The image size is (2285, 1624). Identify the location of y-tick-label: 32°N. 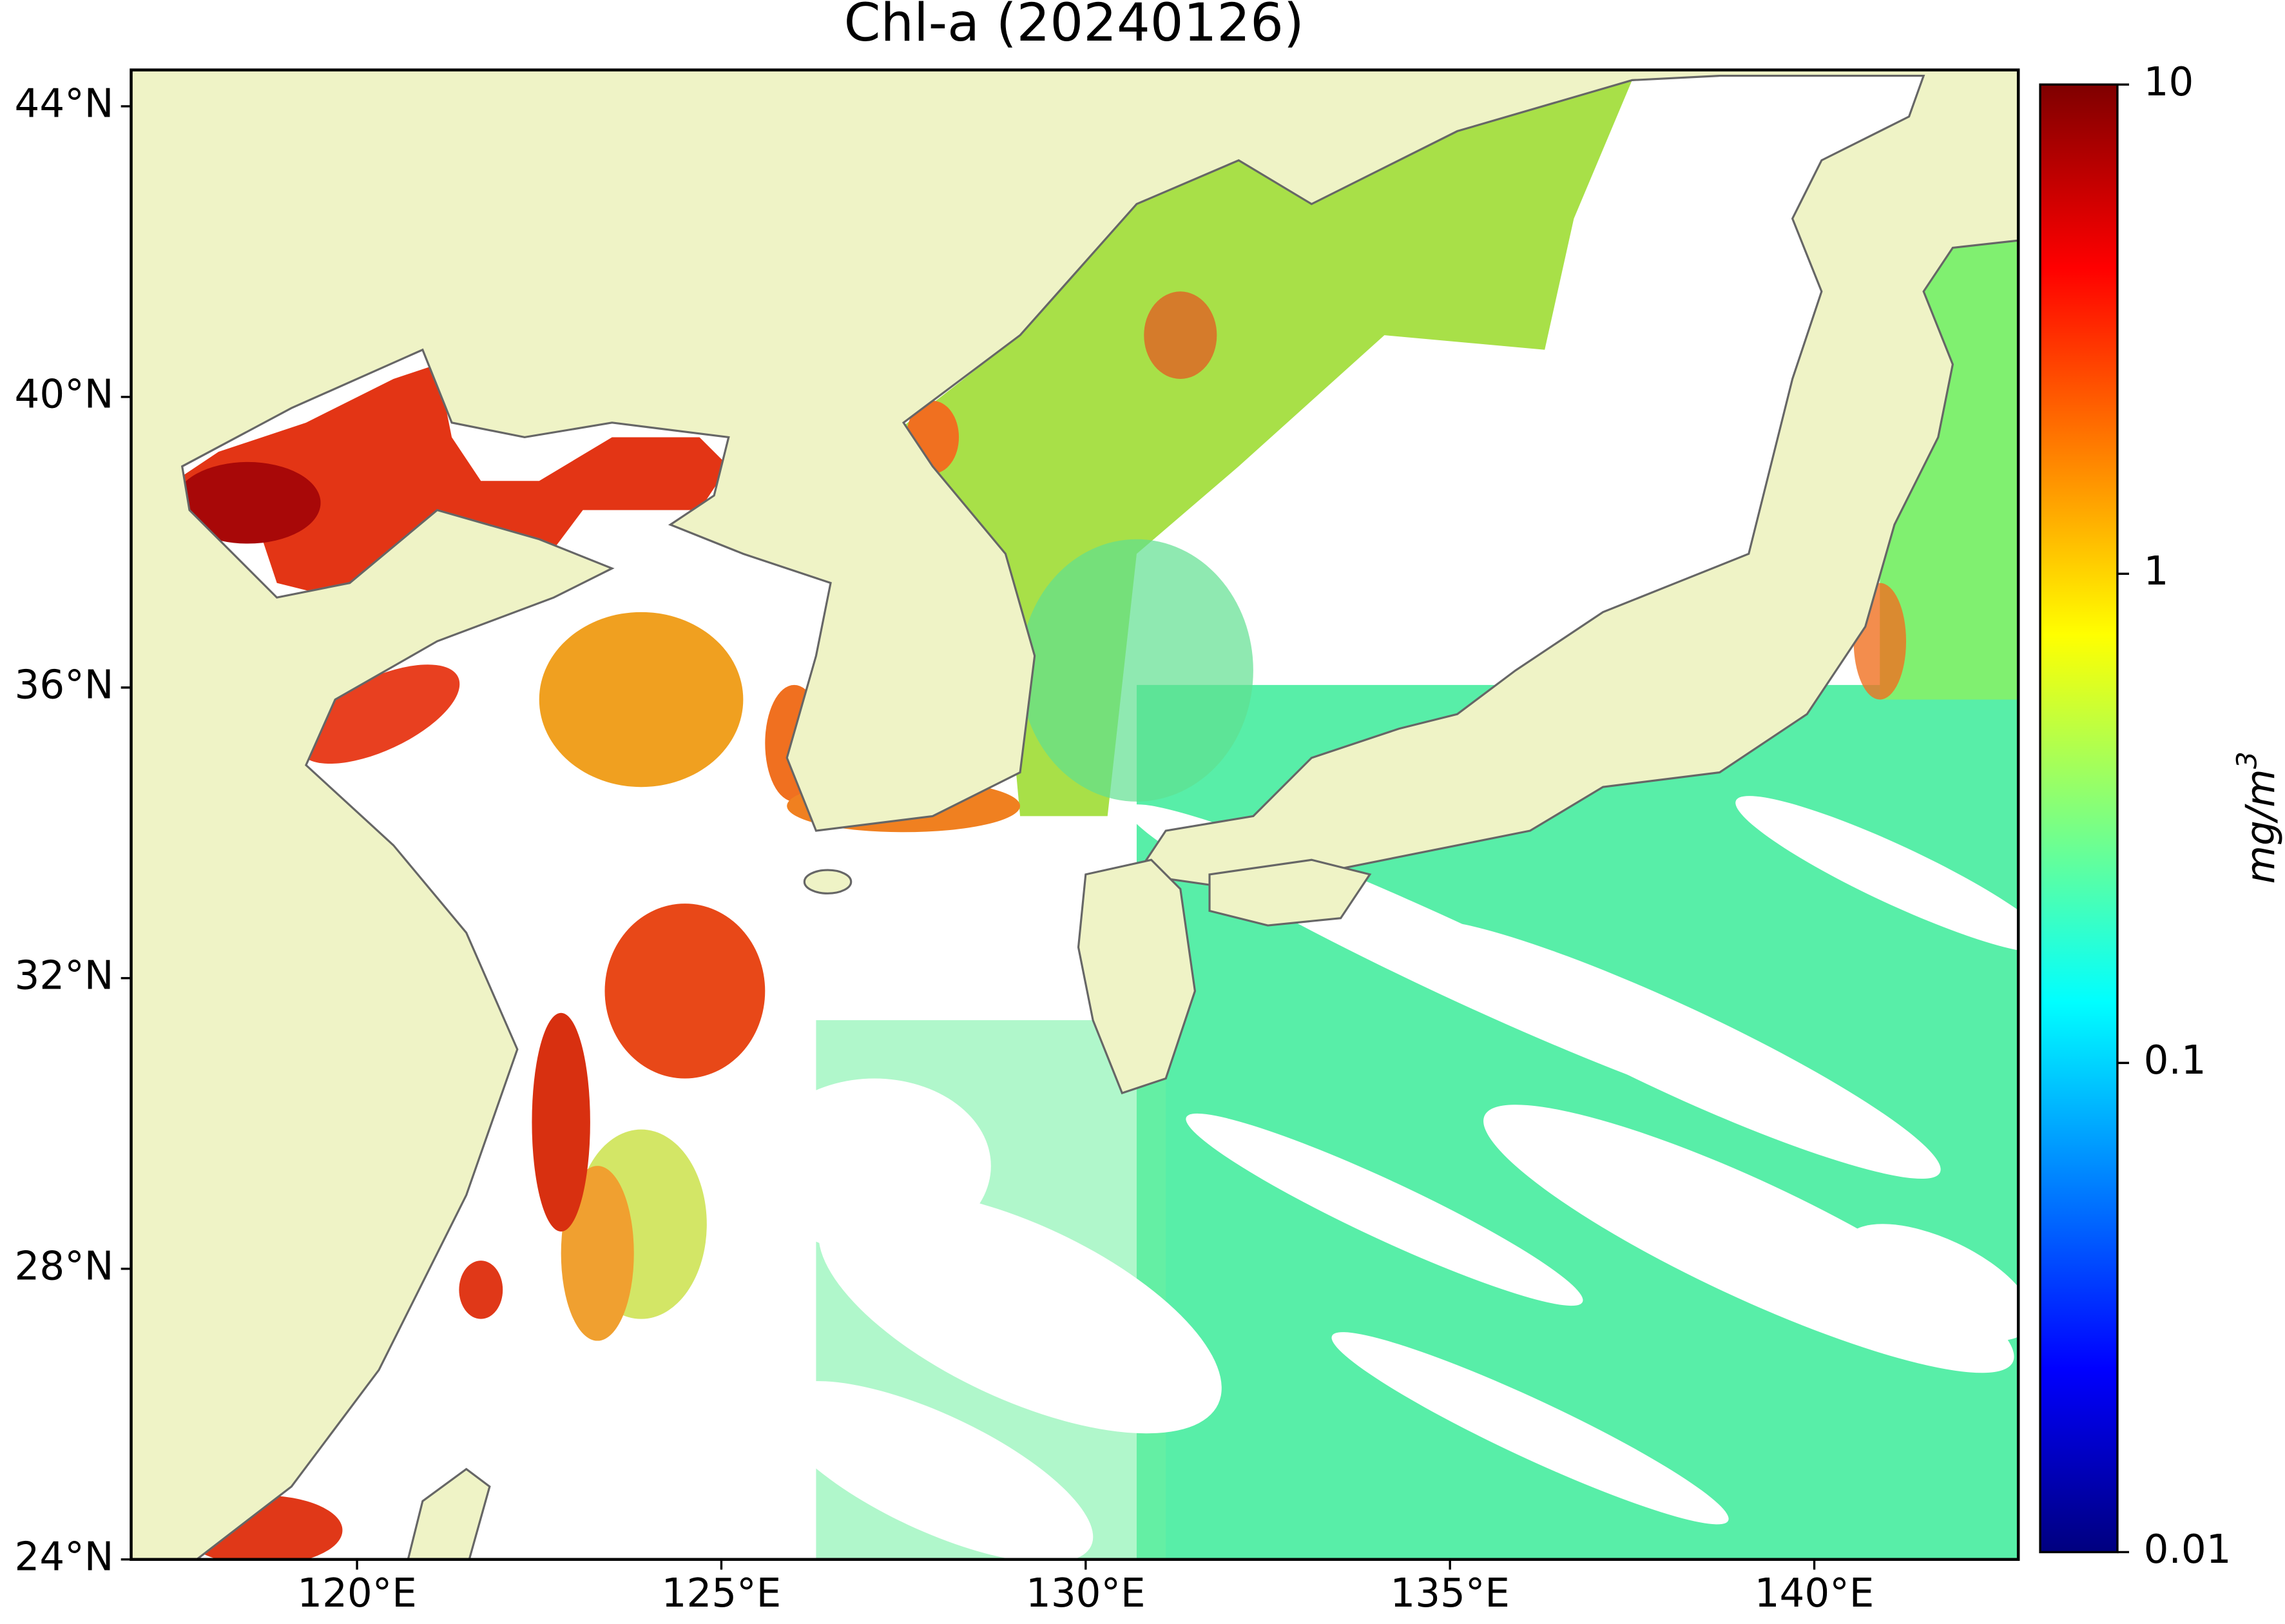
(64, 975).